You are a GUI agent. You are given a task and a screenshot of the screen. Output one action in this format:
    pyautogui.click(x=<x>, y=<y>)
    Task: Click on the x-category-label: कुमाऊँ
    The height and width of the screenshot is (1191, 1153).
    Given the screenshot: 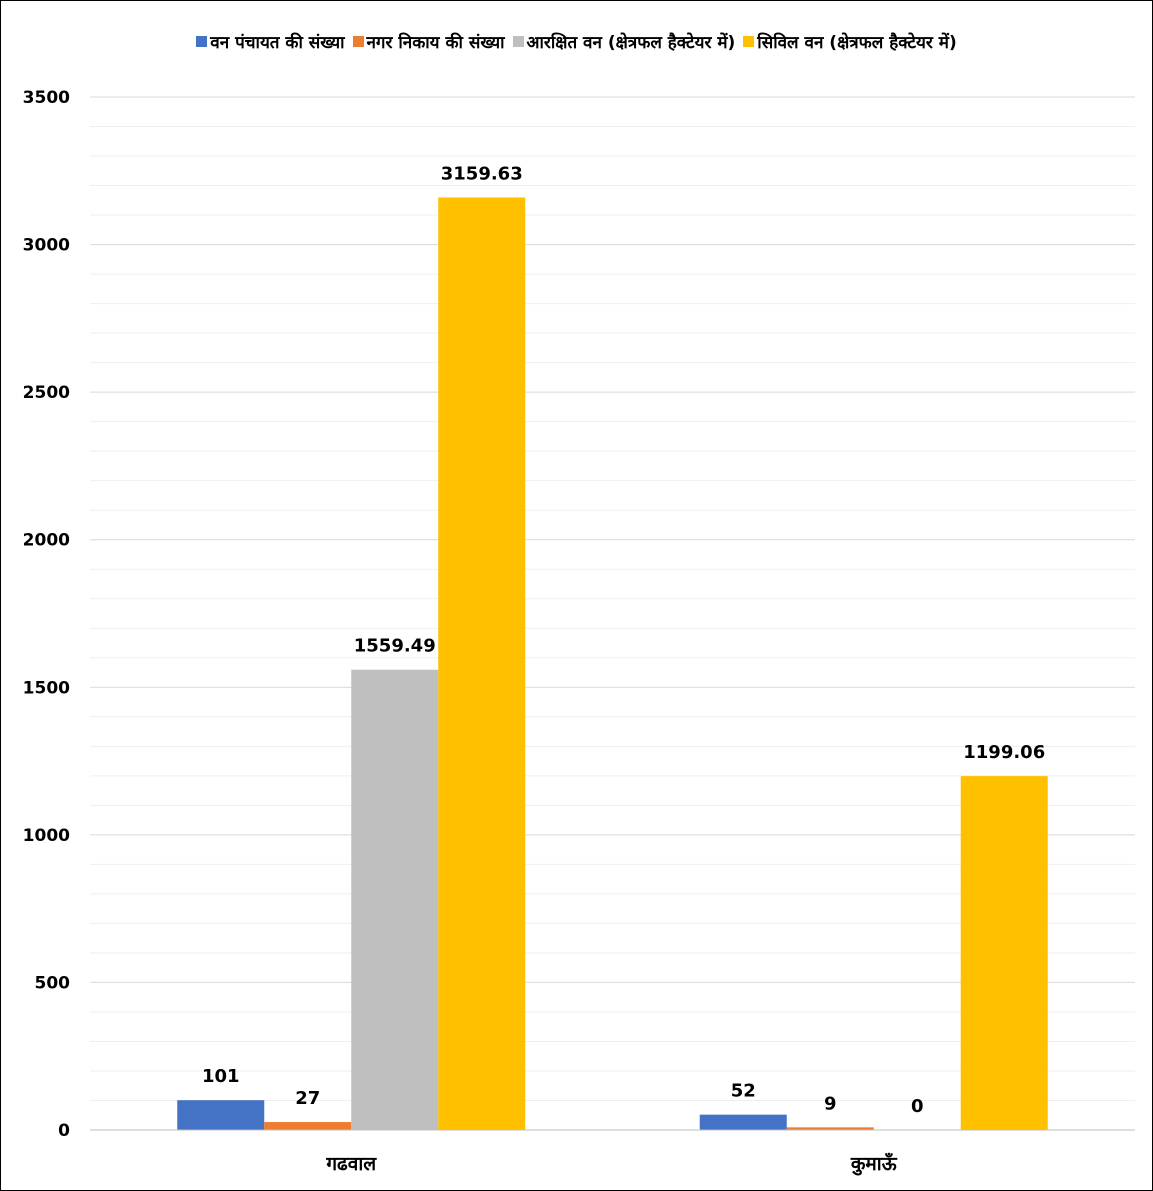 What is the action you would take?
    pyautogui.click(x=874, y=1164)
    